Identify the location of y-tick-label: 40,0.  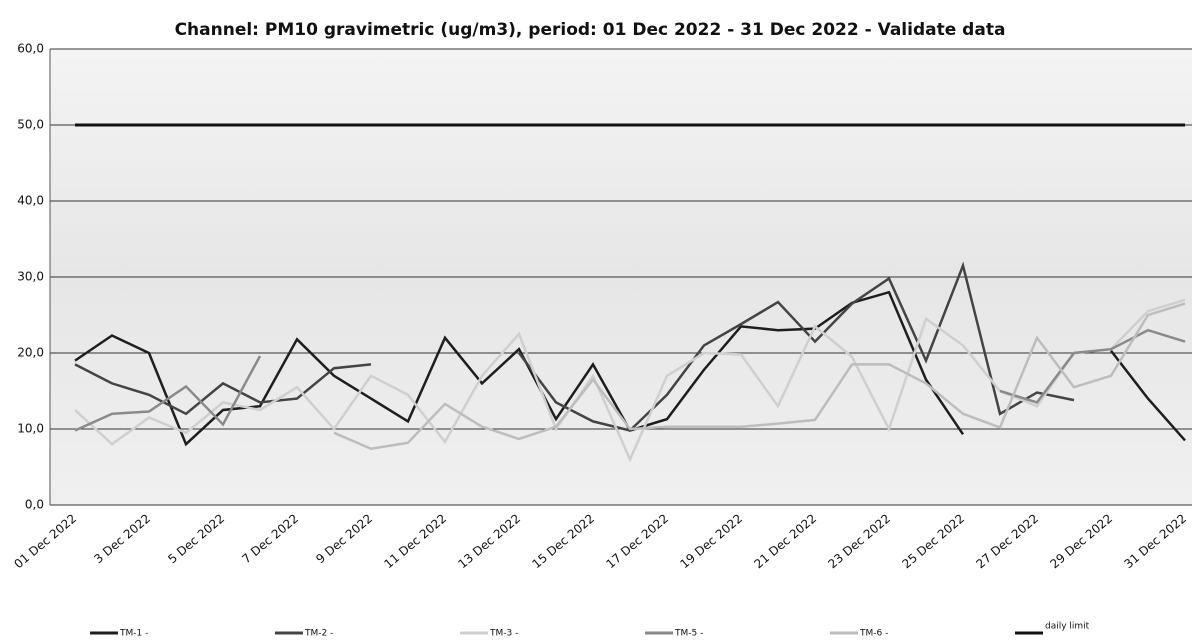
(30, 201).